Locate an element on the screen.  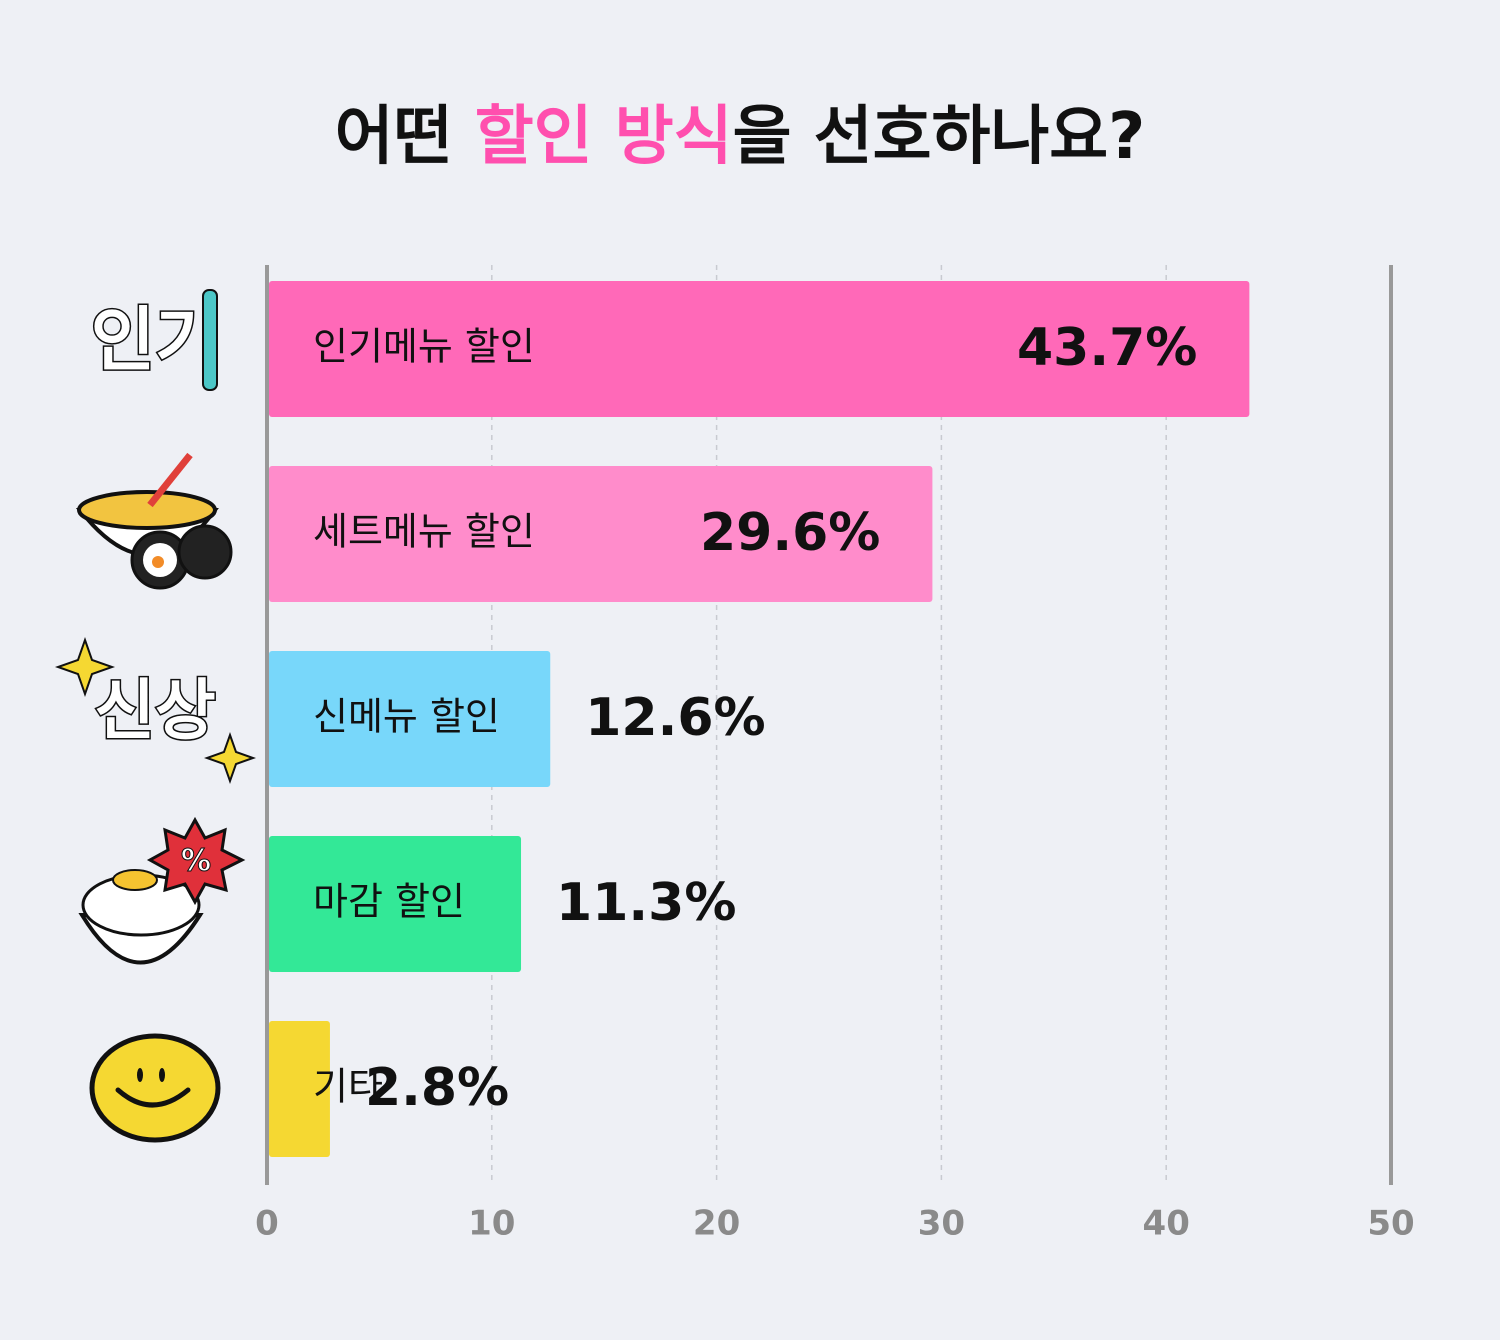
icon-smiley is located at coordinates (155, 1088).